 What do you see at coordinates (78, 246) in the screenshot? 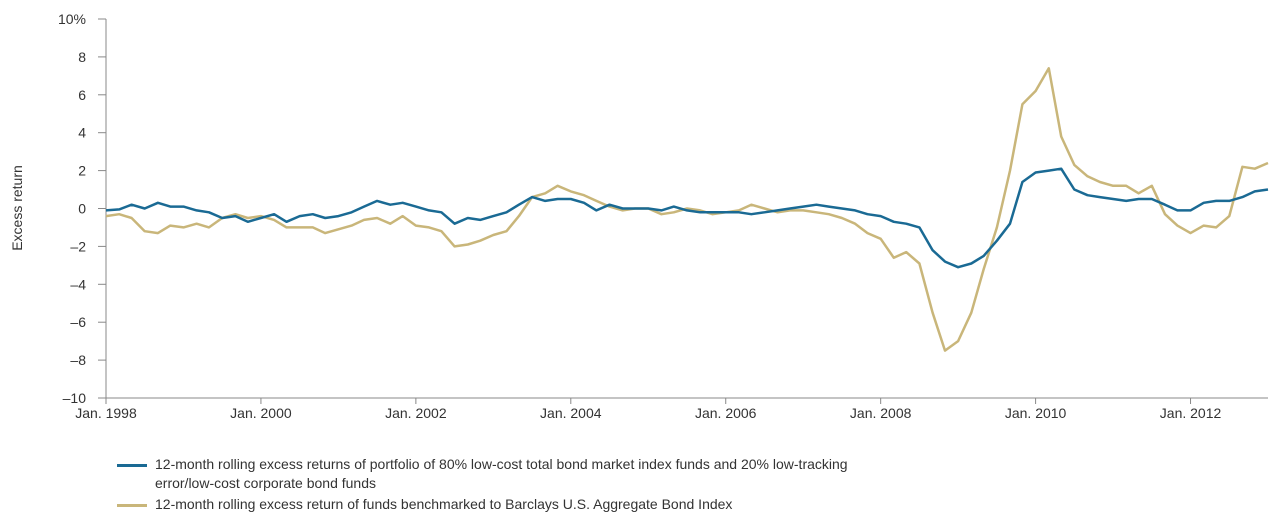
I see `y-tick-label: –2` at bounding box center [78, 246].